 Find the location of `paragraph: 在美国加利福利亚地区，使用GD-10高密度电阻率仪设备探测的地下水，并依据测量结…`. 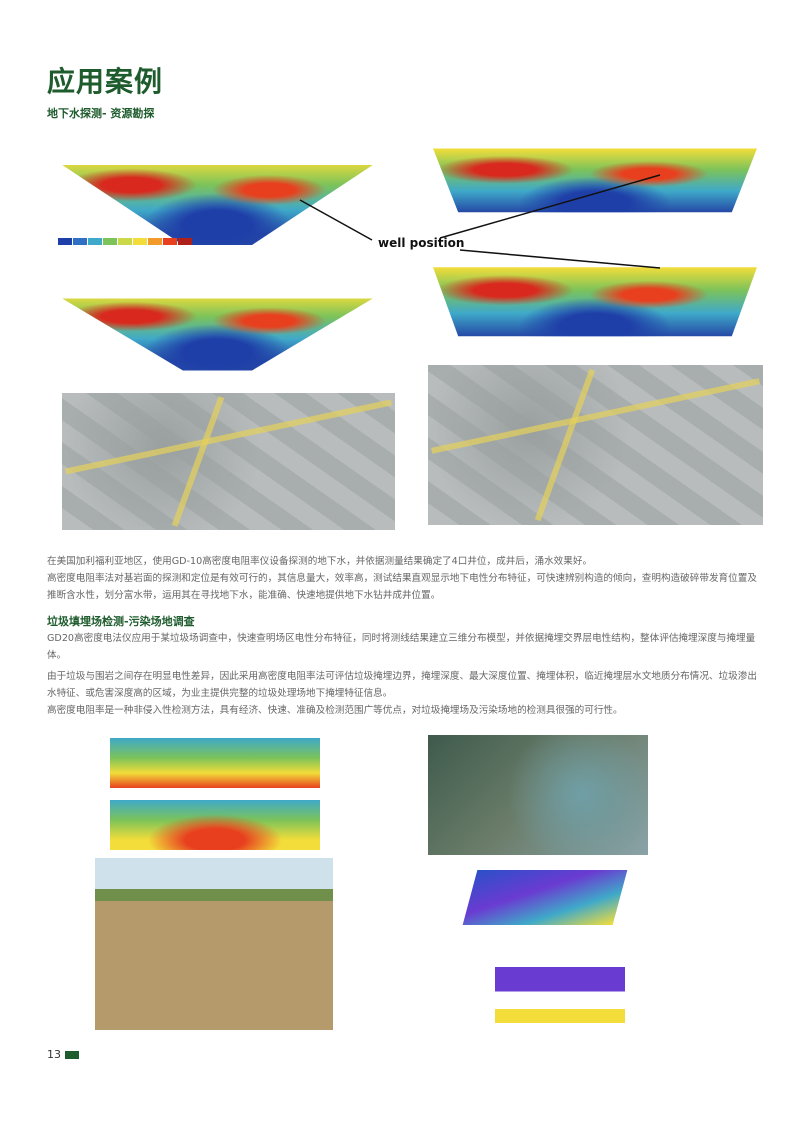

paragraph: 在美国加利福利亚地区，使用GD-10高密度电阻率仪设备探测的地下水，并依据测量结… is located at coordinates (320, 561).